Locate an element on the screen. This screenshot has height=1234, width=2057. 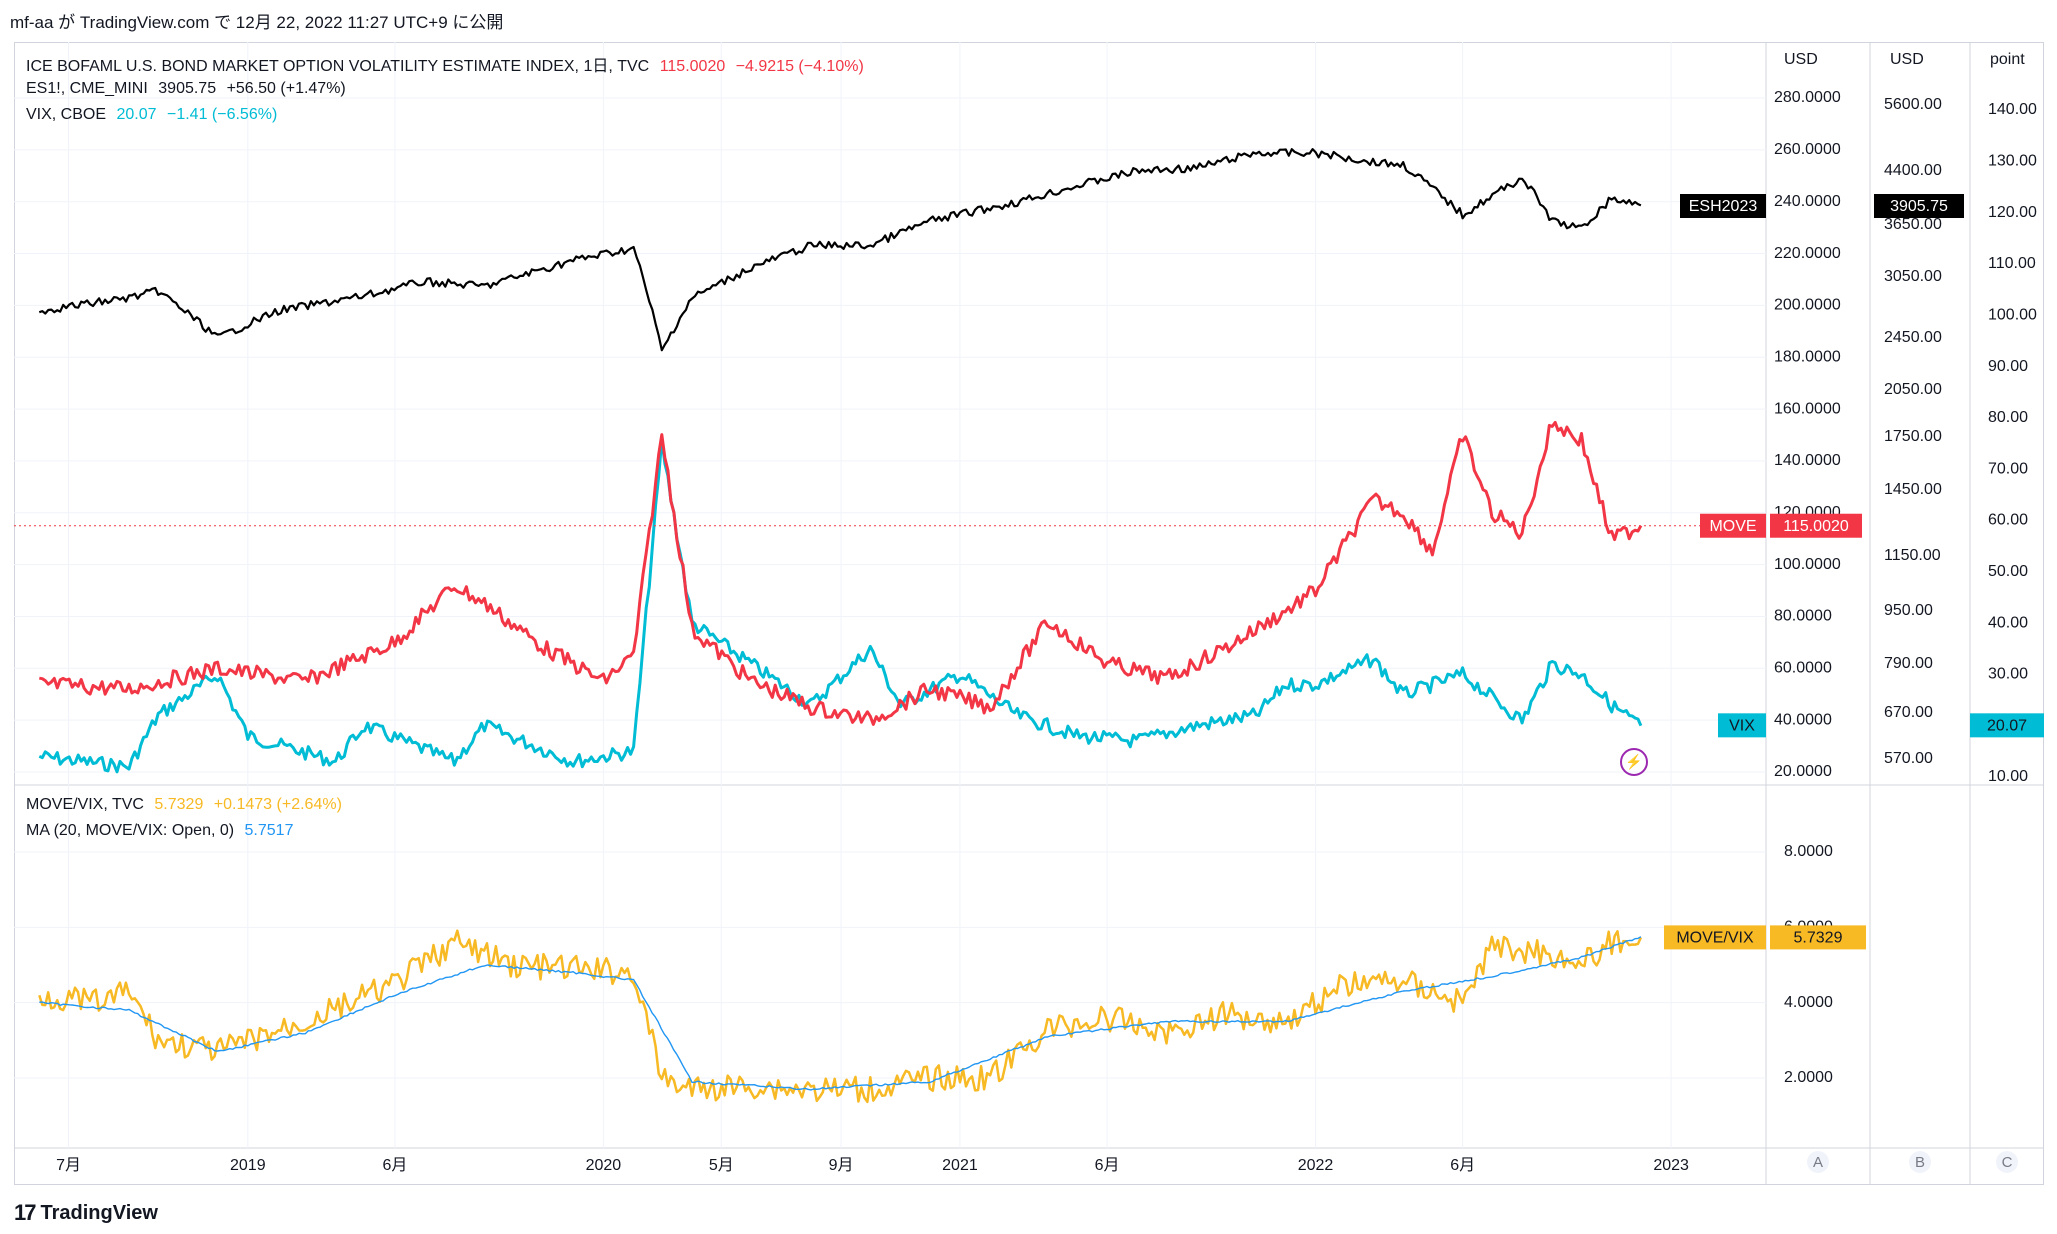
legend-ma: MA (20, MOVE/VIX: Open, 0) 5.7517 is located at coordinates (162, 831).